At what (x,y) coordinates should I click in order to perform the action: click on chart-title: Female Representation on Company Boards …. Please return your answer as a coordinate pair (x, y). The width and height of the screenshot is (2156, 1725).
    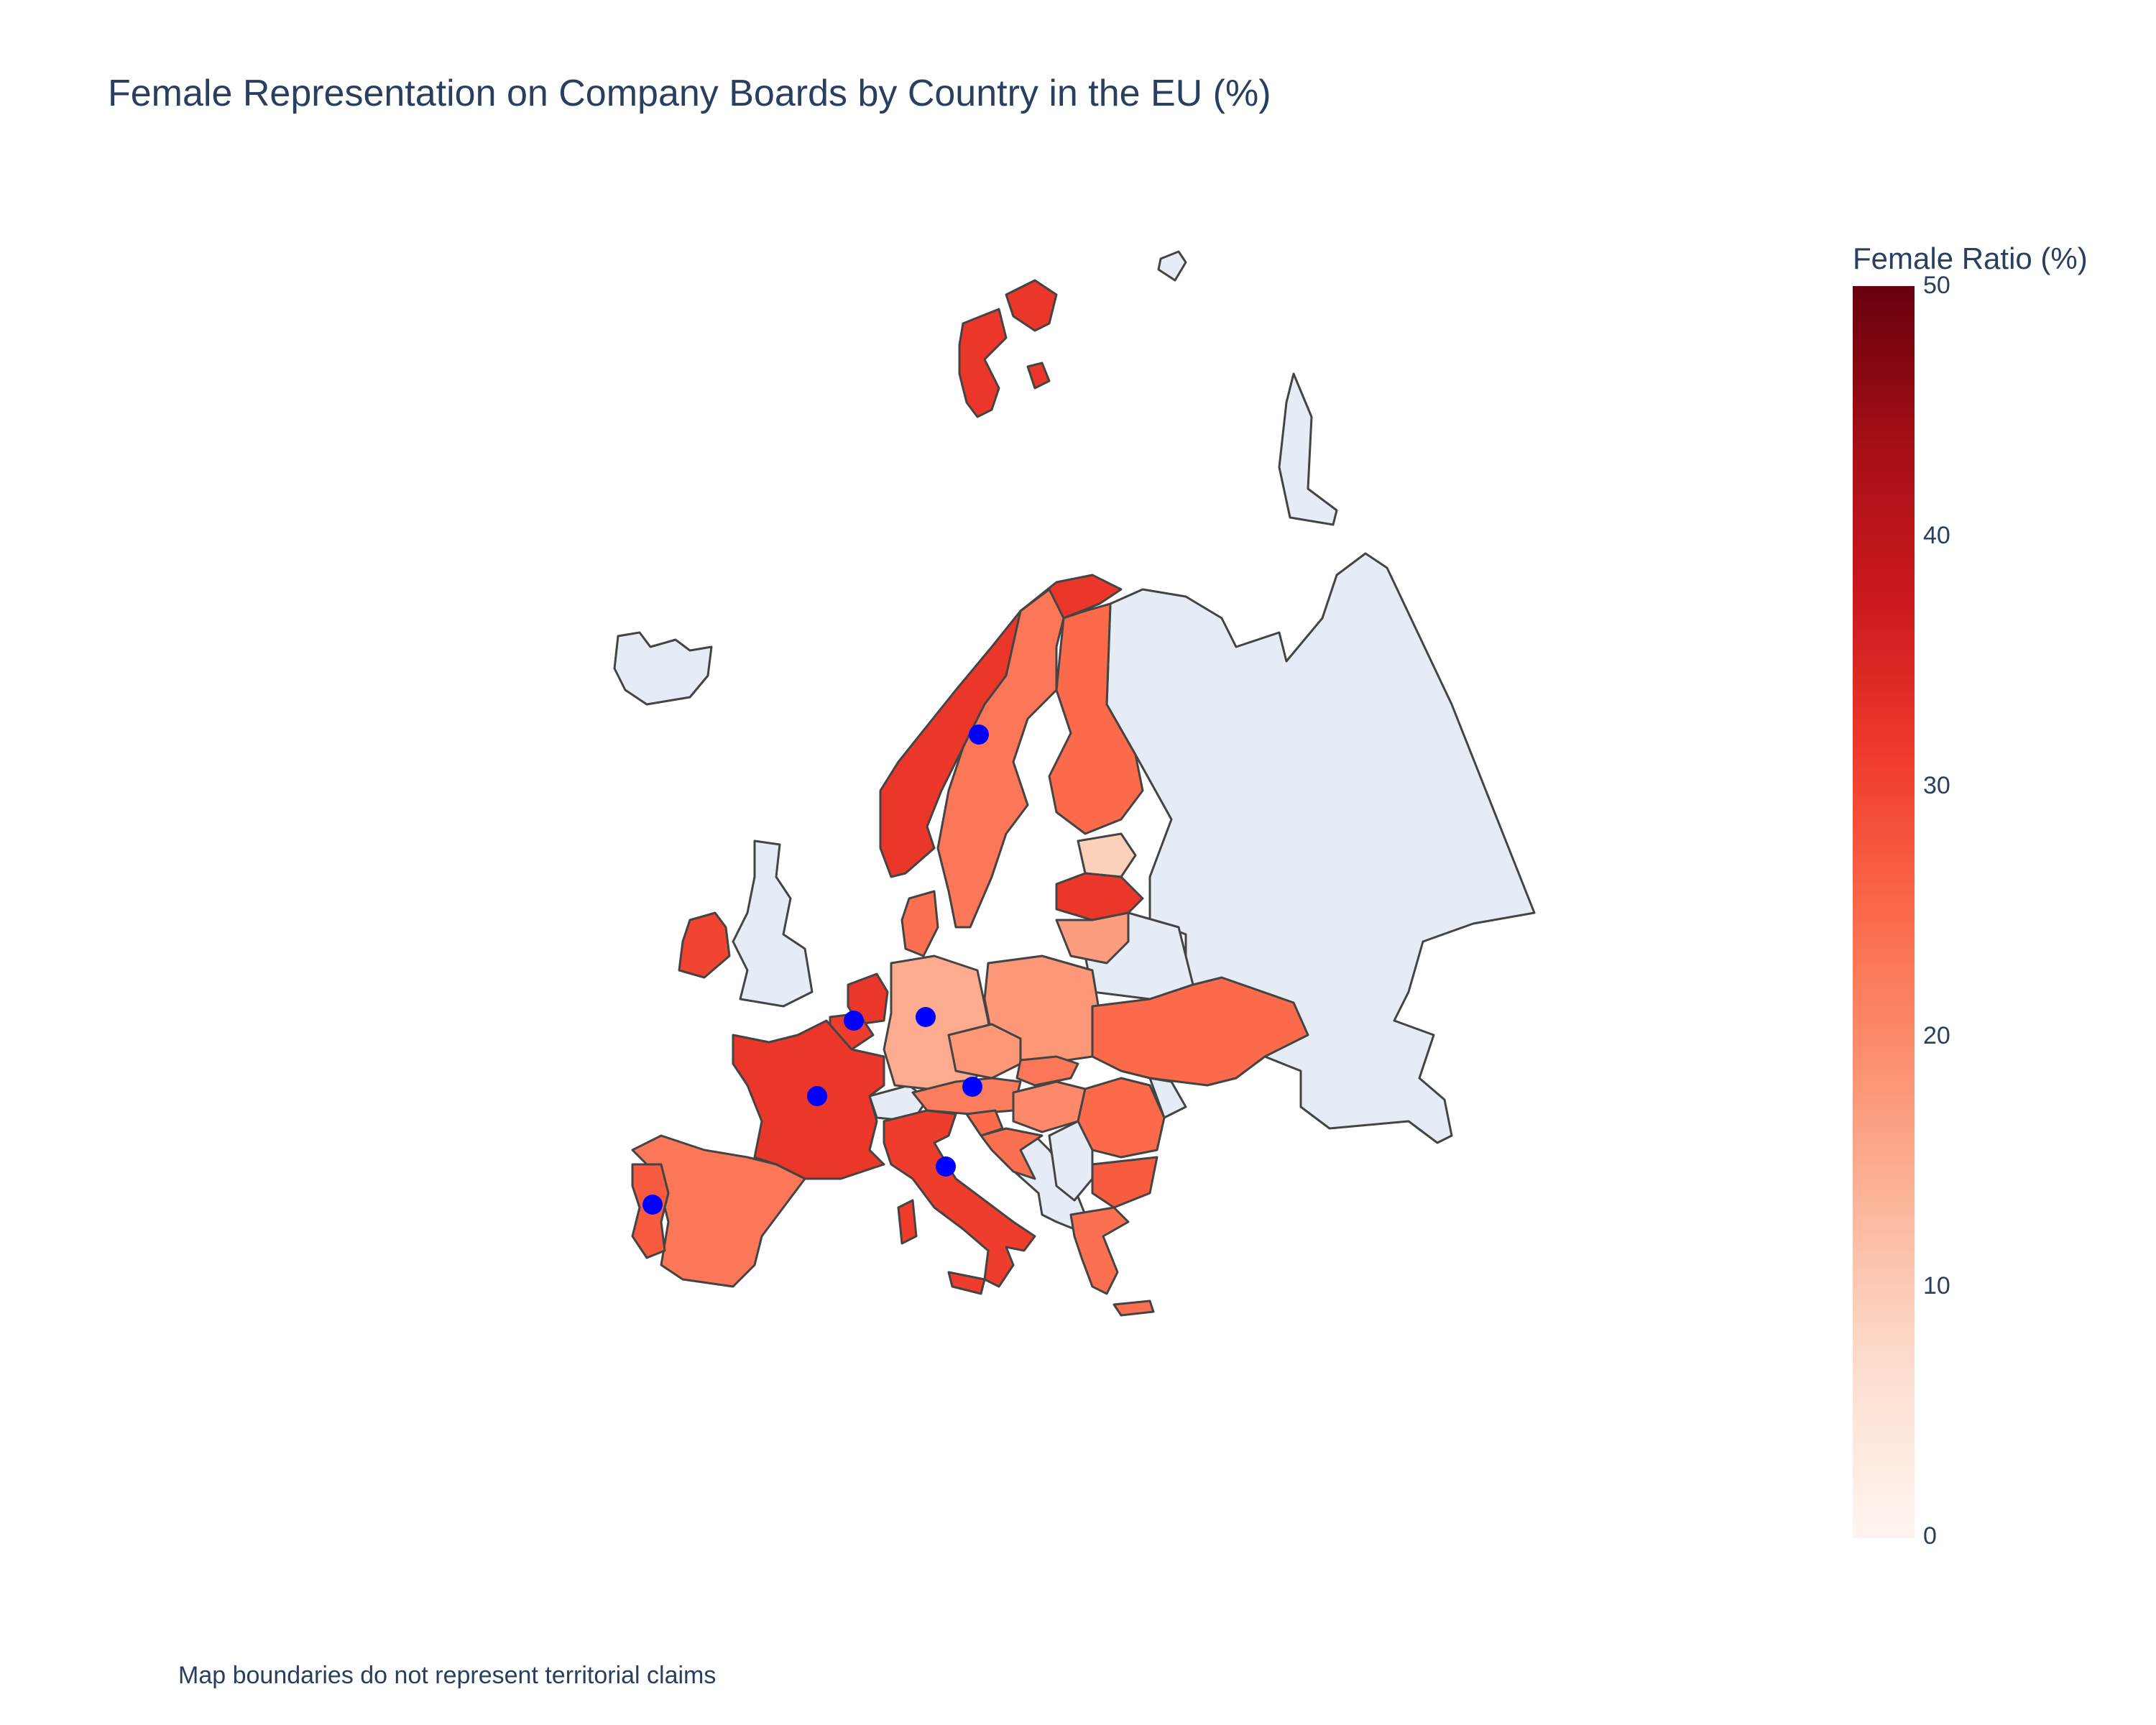
    Looking at the image, I should click on (689, 93).